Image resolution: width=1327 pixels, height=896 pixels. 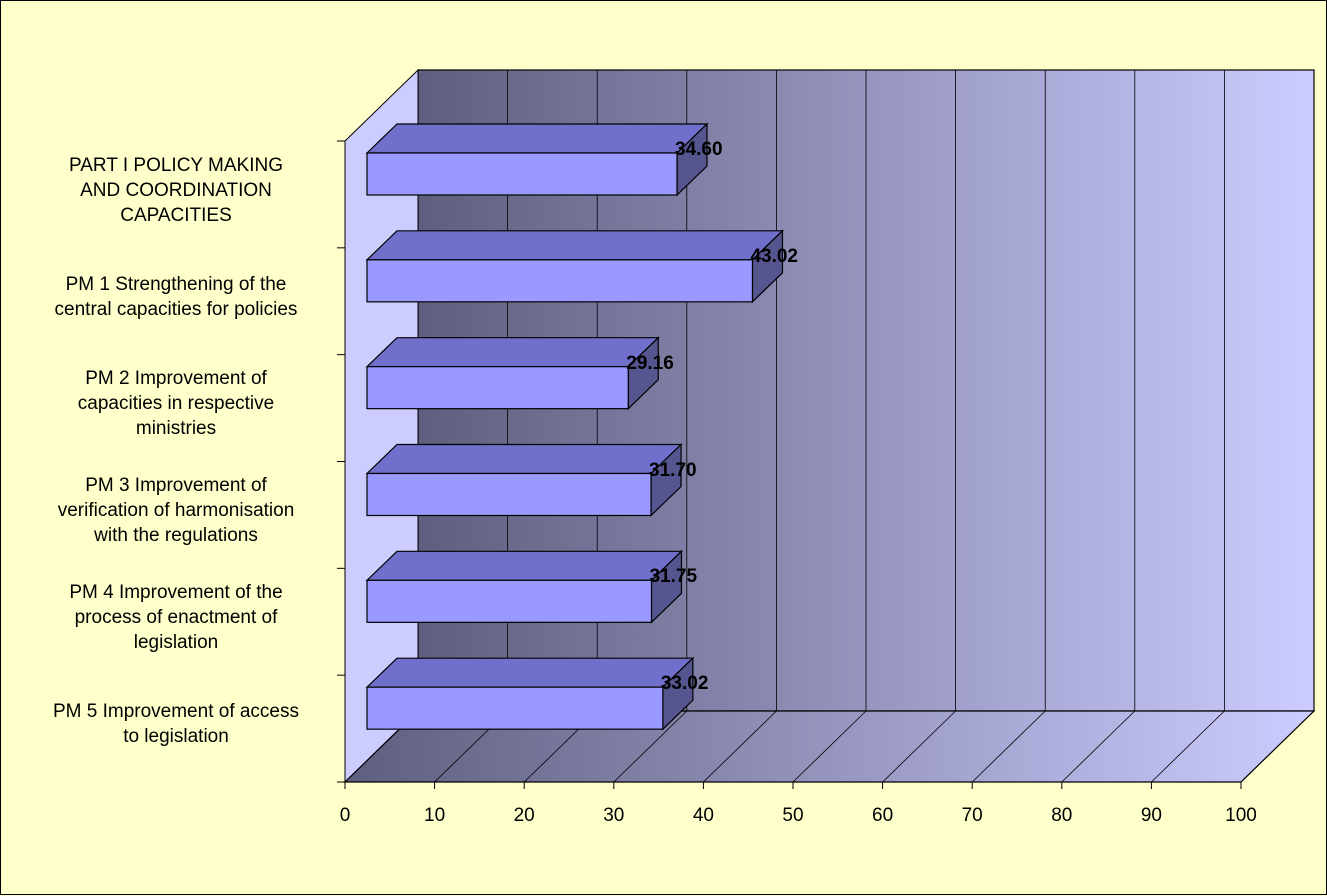 What do you see at coordinates (1151, 815) in the screenshot?
I see `x-tick-label: 90` at bounding box center [1151, 815].